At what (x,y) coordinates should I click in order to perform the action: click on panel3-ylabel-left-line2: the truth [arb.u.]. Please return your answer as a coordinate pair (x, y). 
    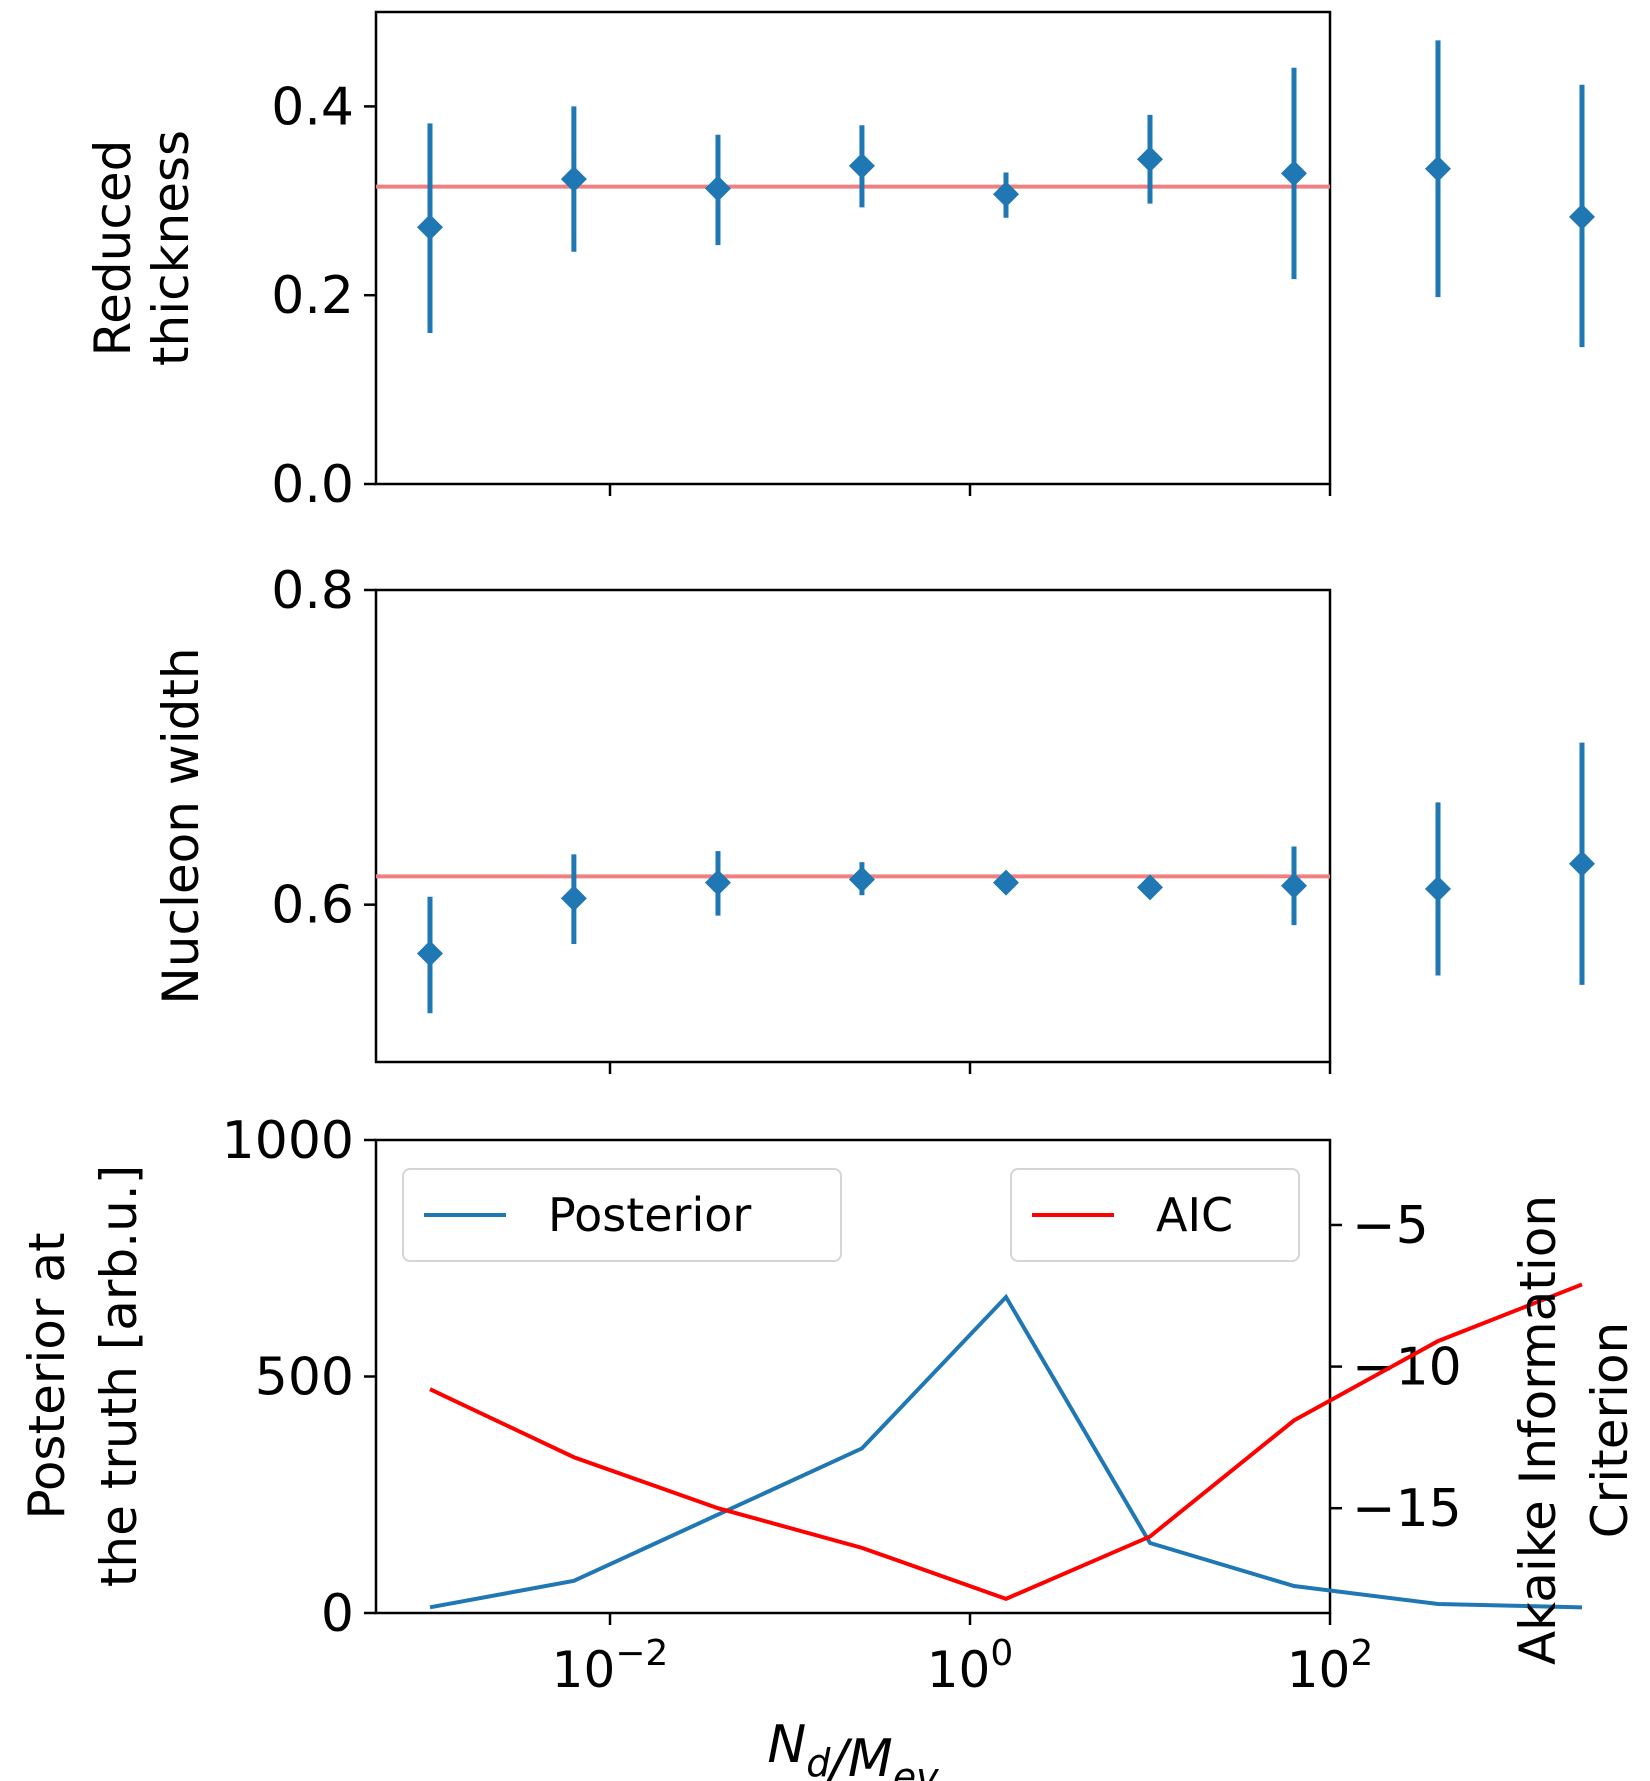
    Looking at the image, I should click on (119, 1376).